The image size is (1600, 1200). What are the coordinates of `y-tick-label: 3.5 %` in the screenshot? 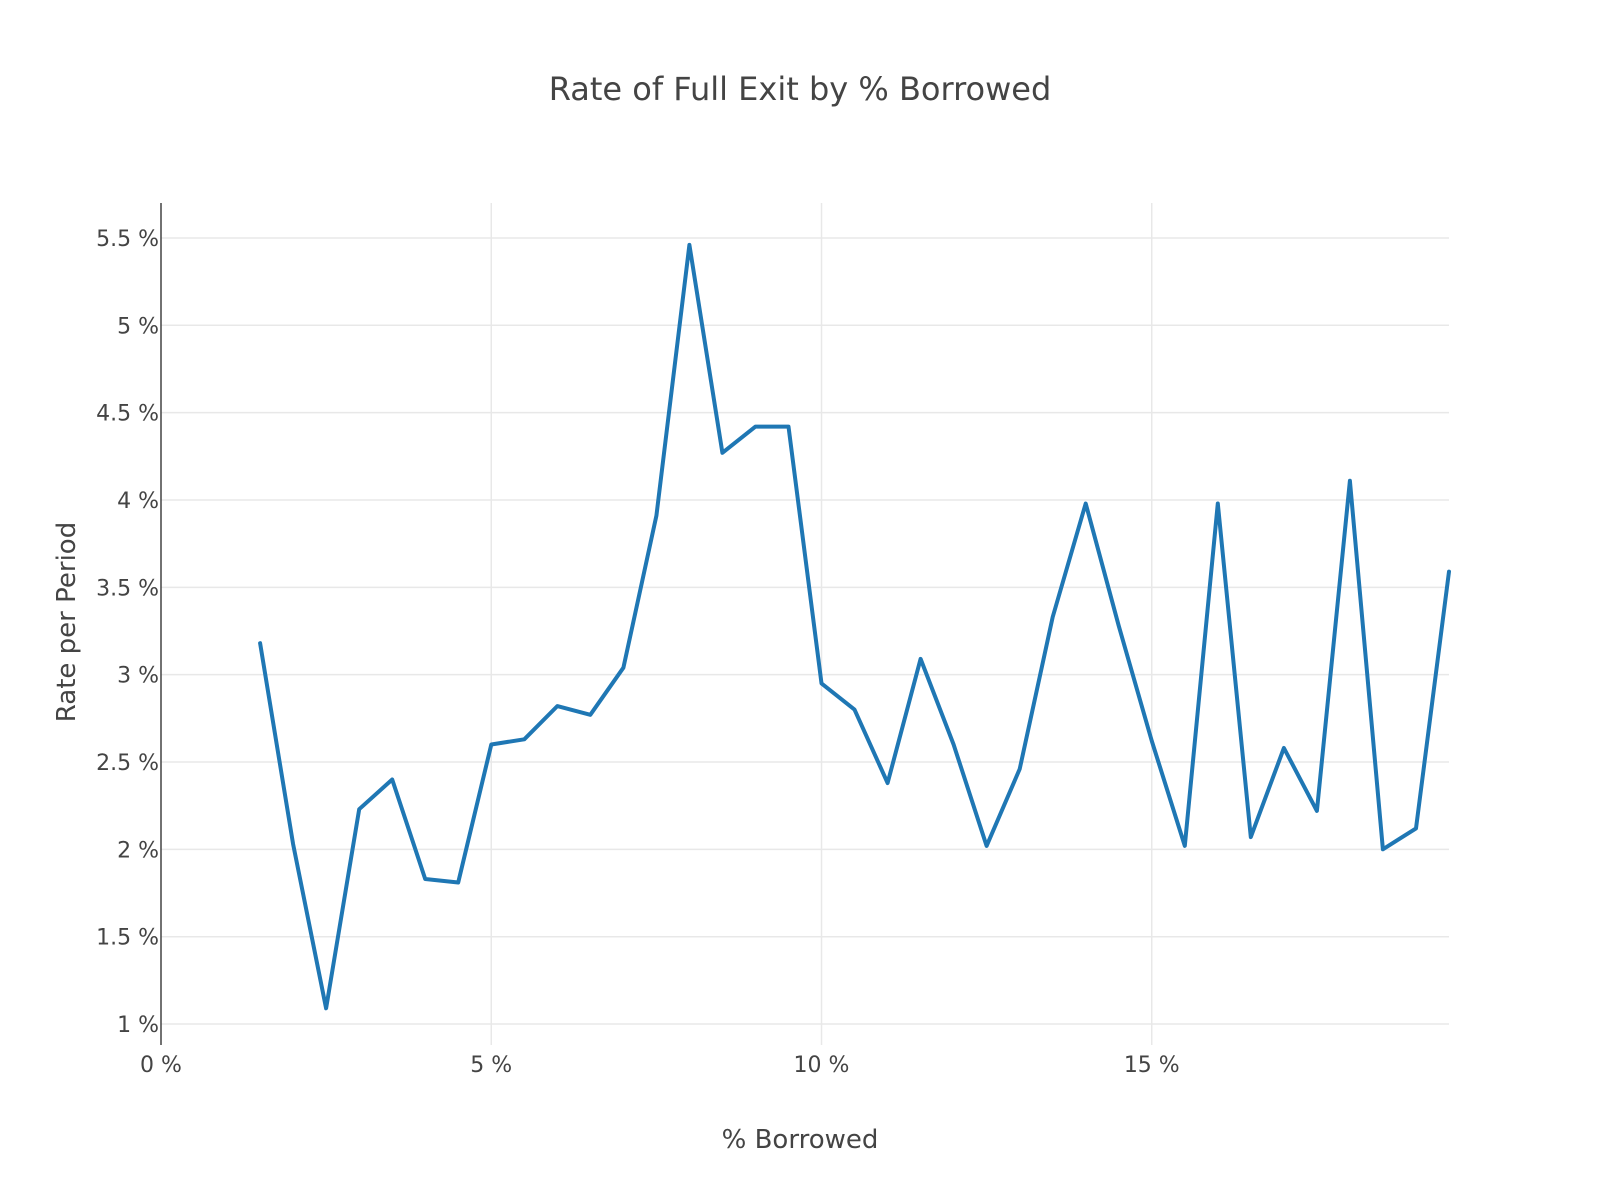 It's located at (127, 588).